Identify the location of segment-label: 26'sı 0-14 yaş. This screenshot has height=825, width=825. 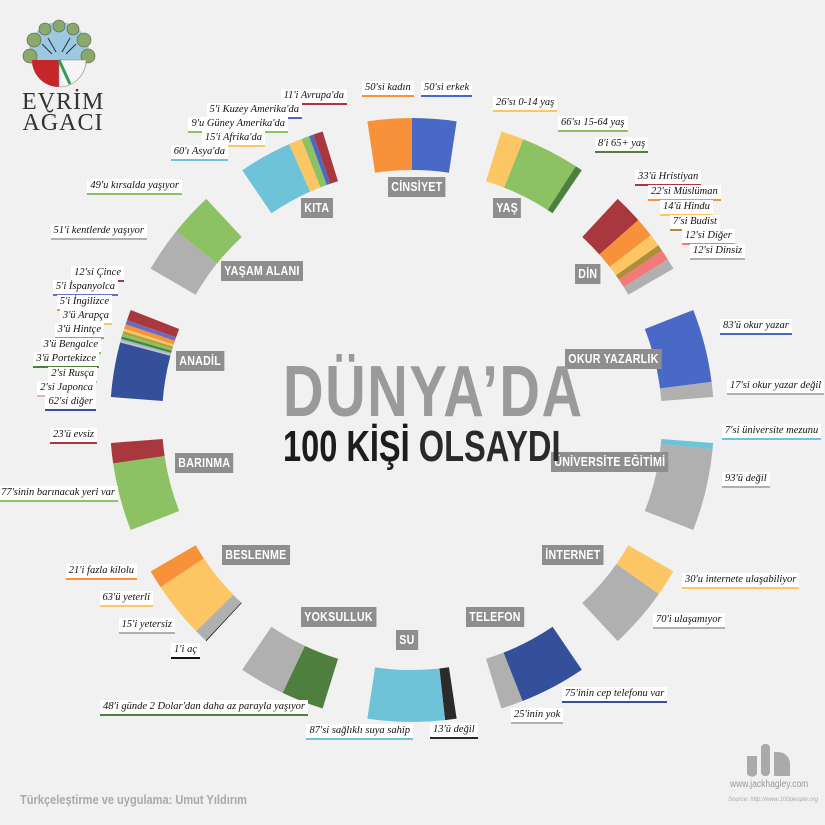
(525, 104).